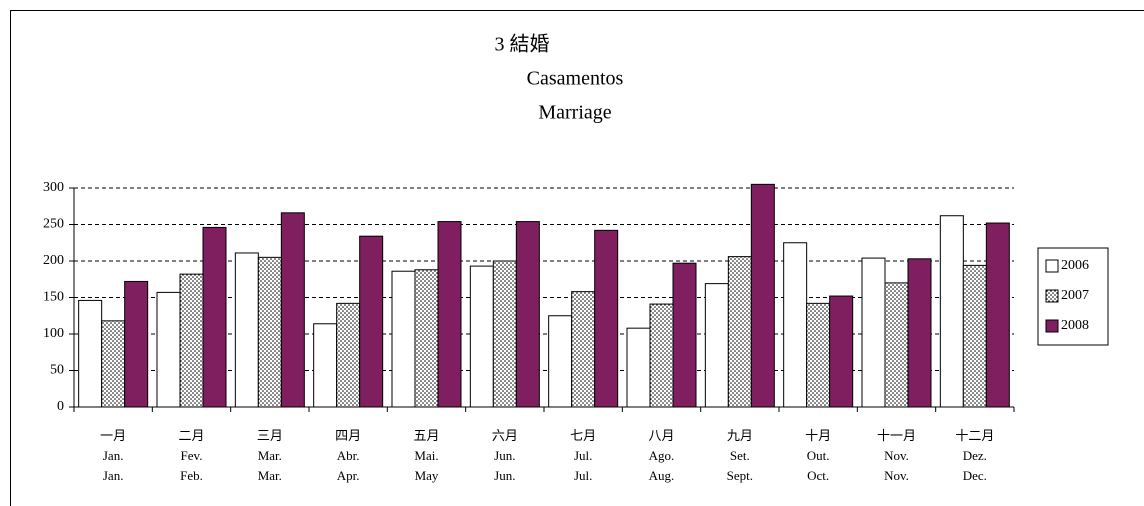  What do you see at coordinates (348, 475) in the screenshot?
I see `x-tick-label: Apr.` at bounding box center [348, 475].